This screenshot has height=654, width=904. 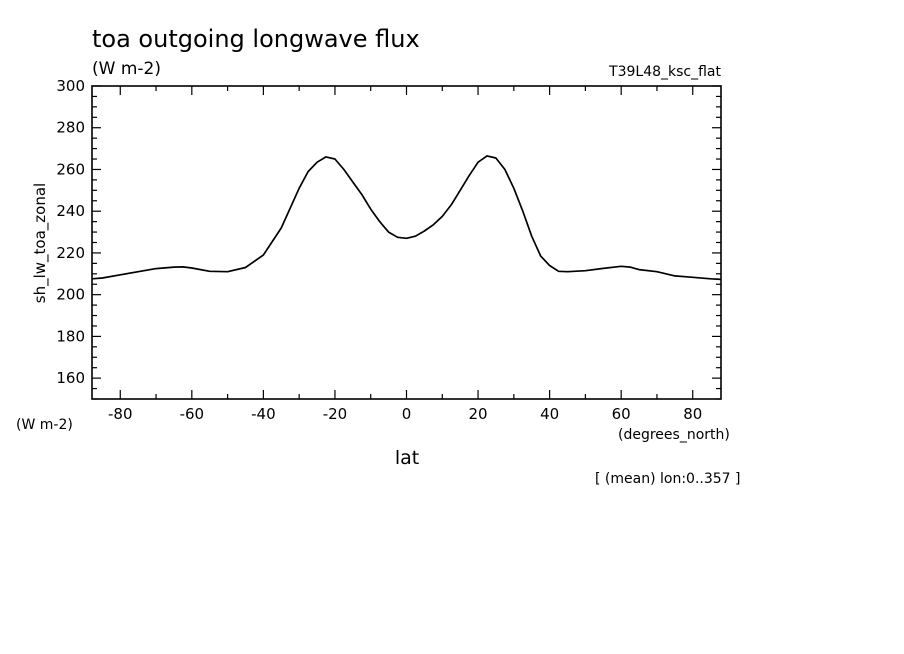 What do you see at coordinates (126, 69) in the screenshot?
I see `chart-subtitle: (W m-2)` at bounding box center [126, 69].